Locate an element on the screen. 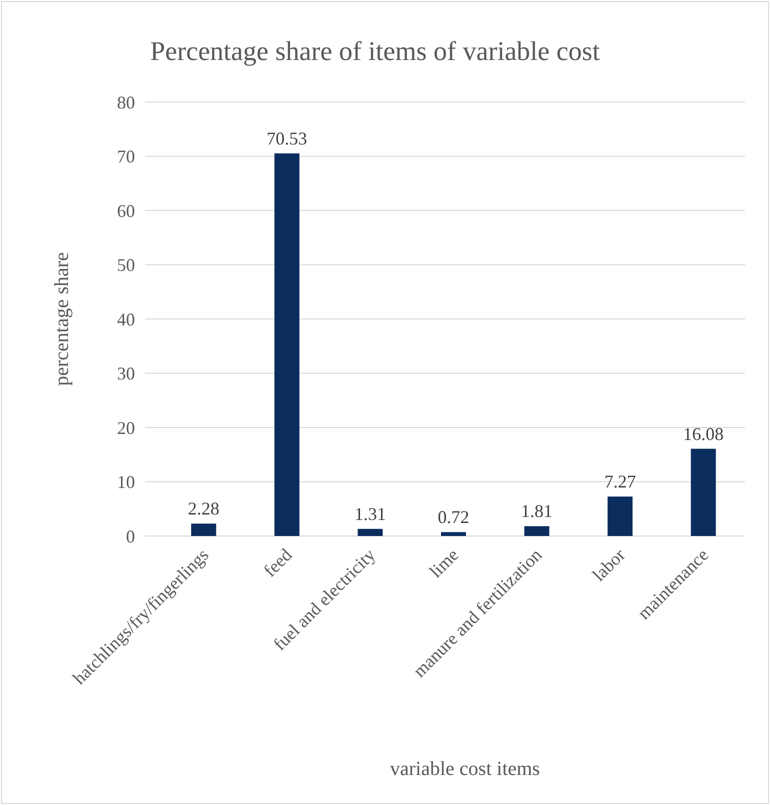  y-tick-label: 60 is located at coordinates (126, 210).